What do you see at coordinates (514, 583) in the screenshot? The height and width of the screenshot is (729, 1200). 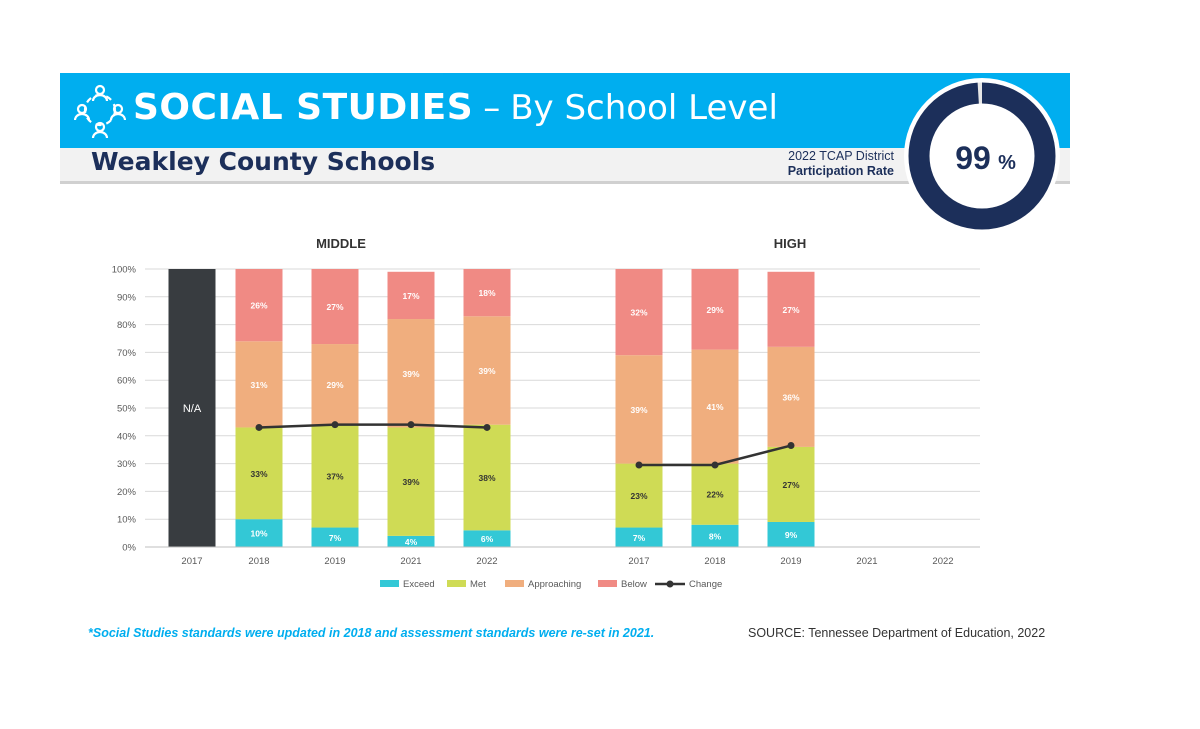 I see `legend-swatch-approaching` at bounding box center [514, 583].